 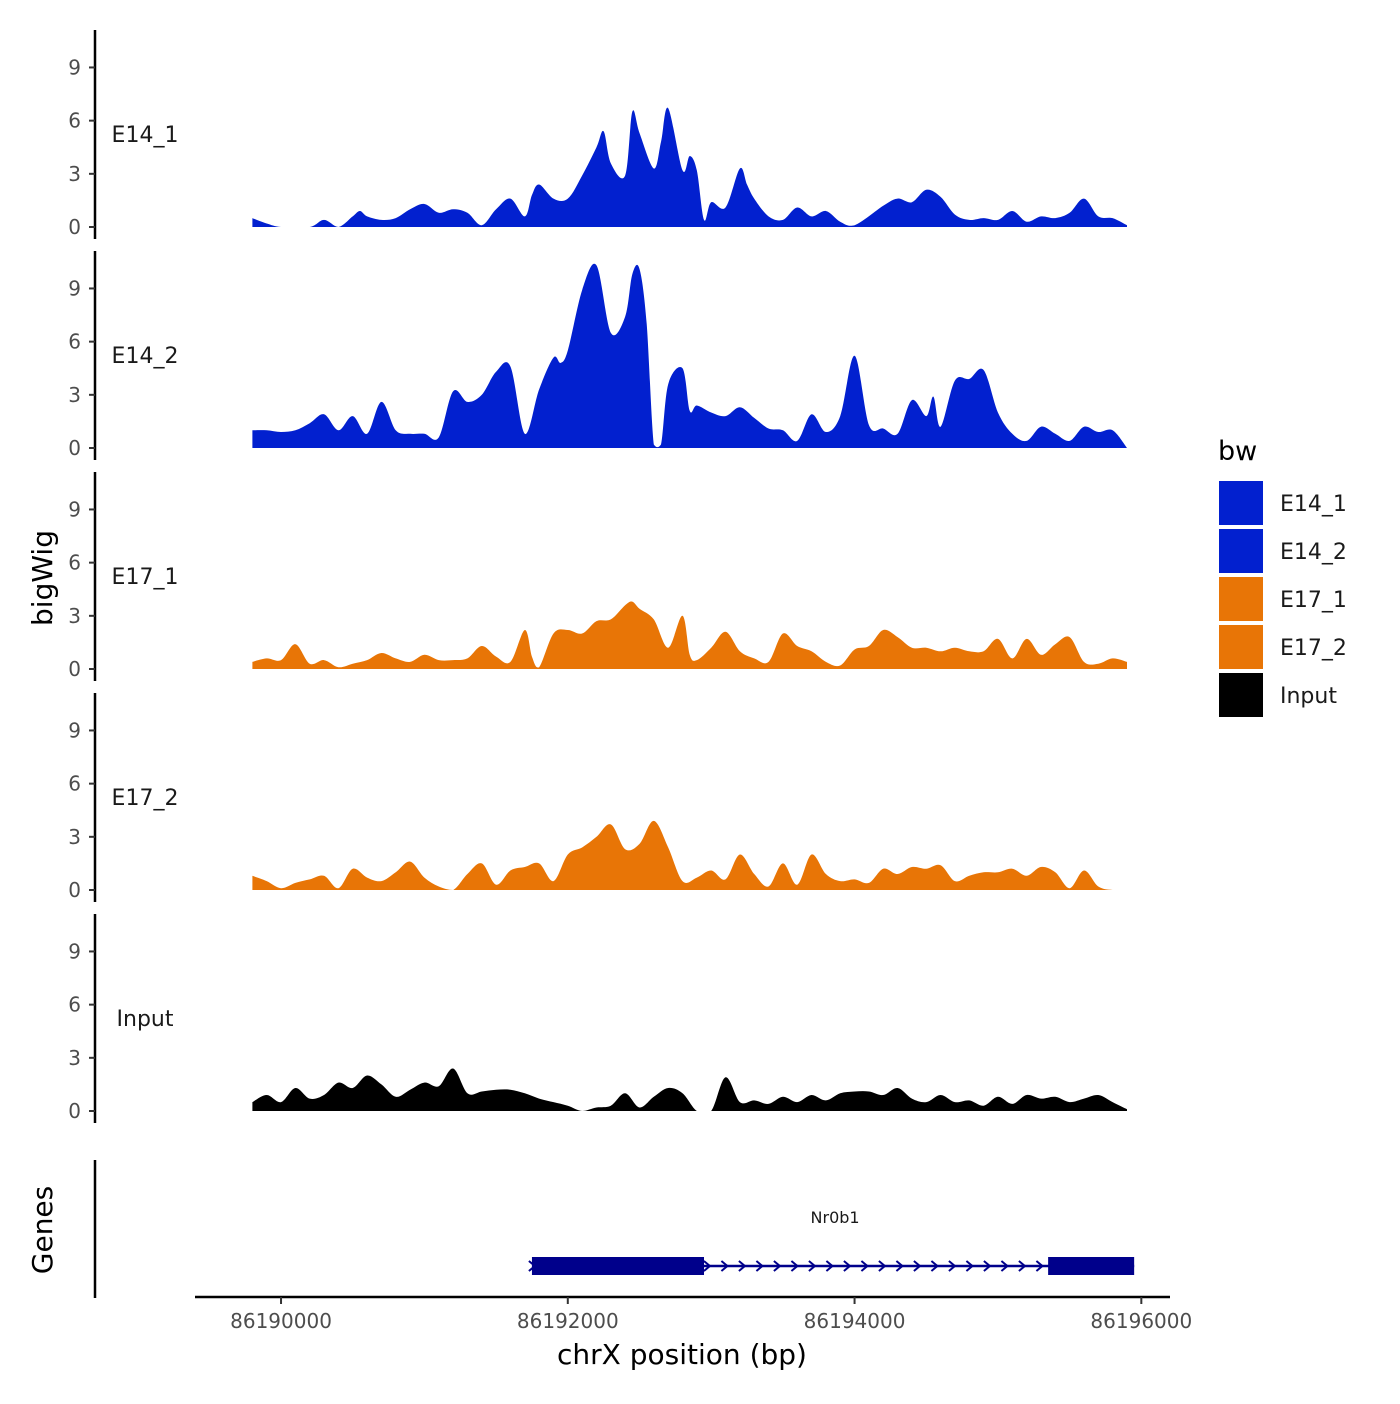 What do you see at coordinates (1313, 552) in the screenshot?
I see `legend-label: E14_2` at bounding box center [1313, 552].